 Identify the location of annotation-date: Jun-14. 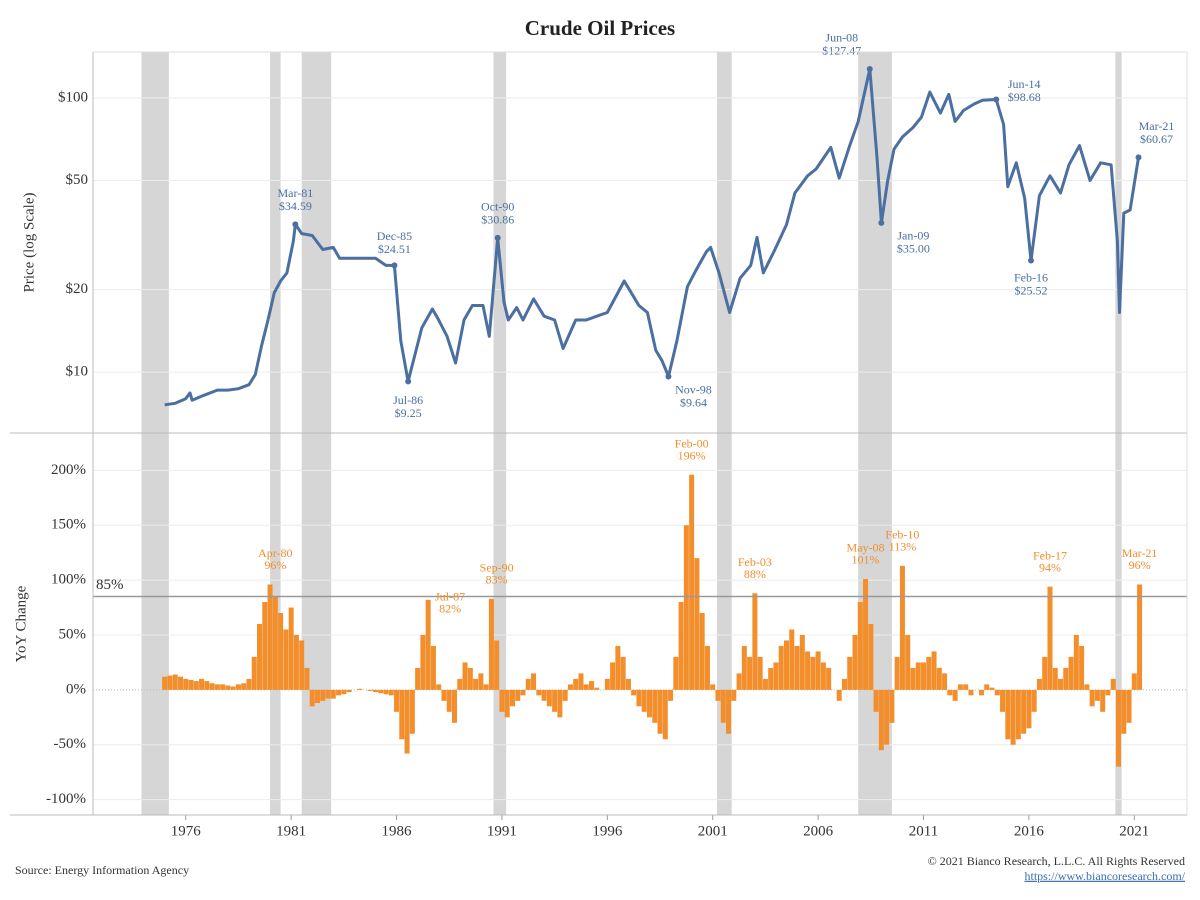
(1024, 84).